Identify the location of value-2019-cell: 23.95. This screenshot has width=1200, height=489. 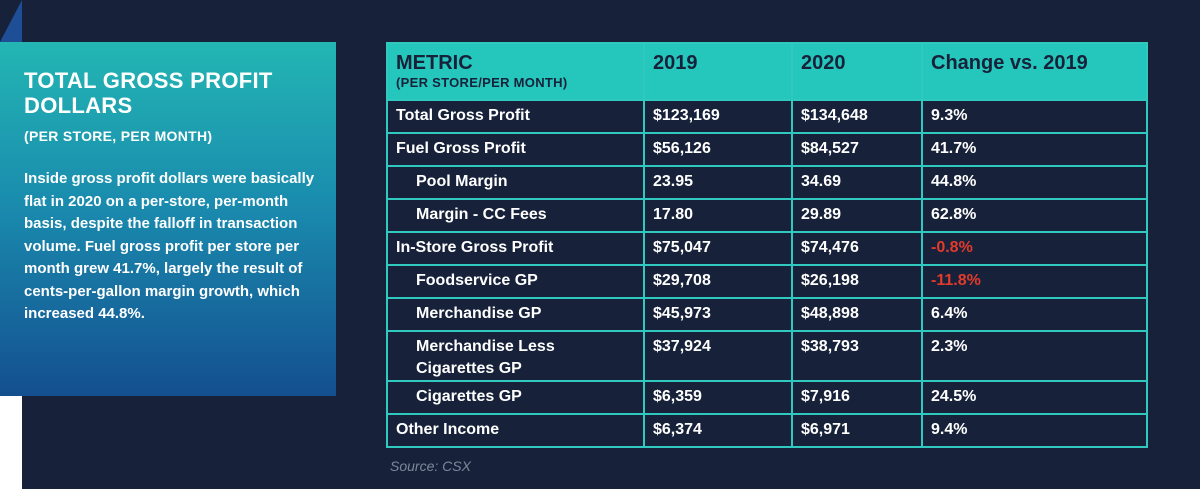
(718, 182).